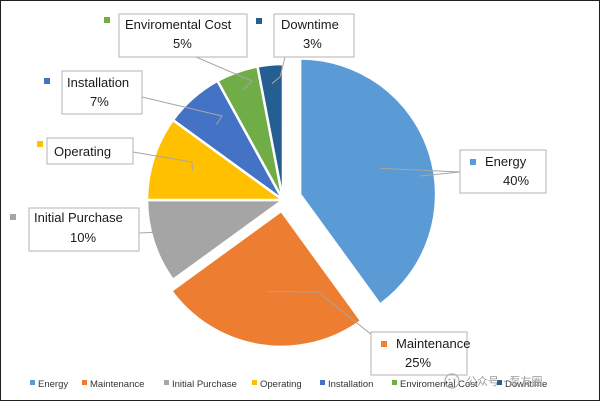  I want to click on legend-item-downtime: Downtime, so click(522, 384).